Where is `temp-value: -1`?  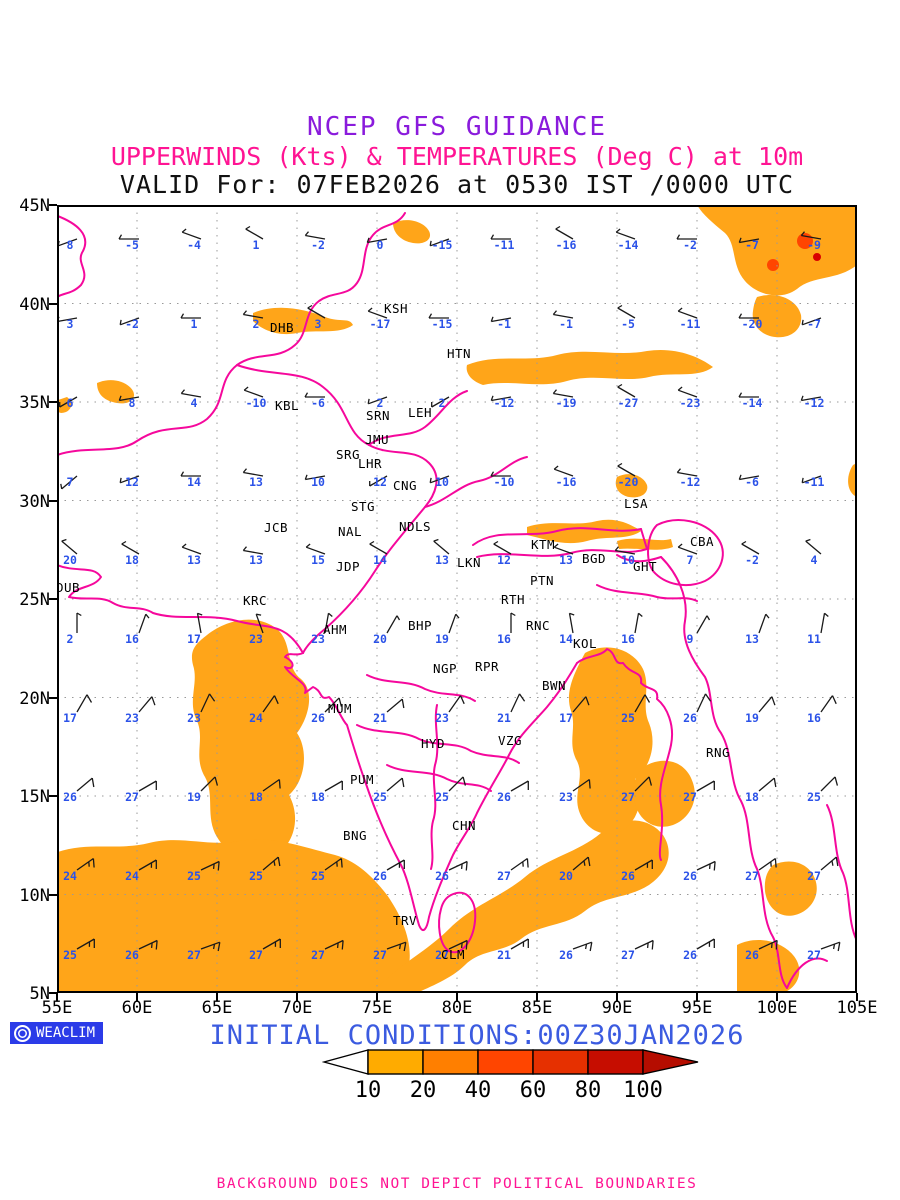
temp-value: -1 is located at coordinates (504, 324).